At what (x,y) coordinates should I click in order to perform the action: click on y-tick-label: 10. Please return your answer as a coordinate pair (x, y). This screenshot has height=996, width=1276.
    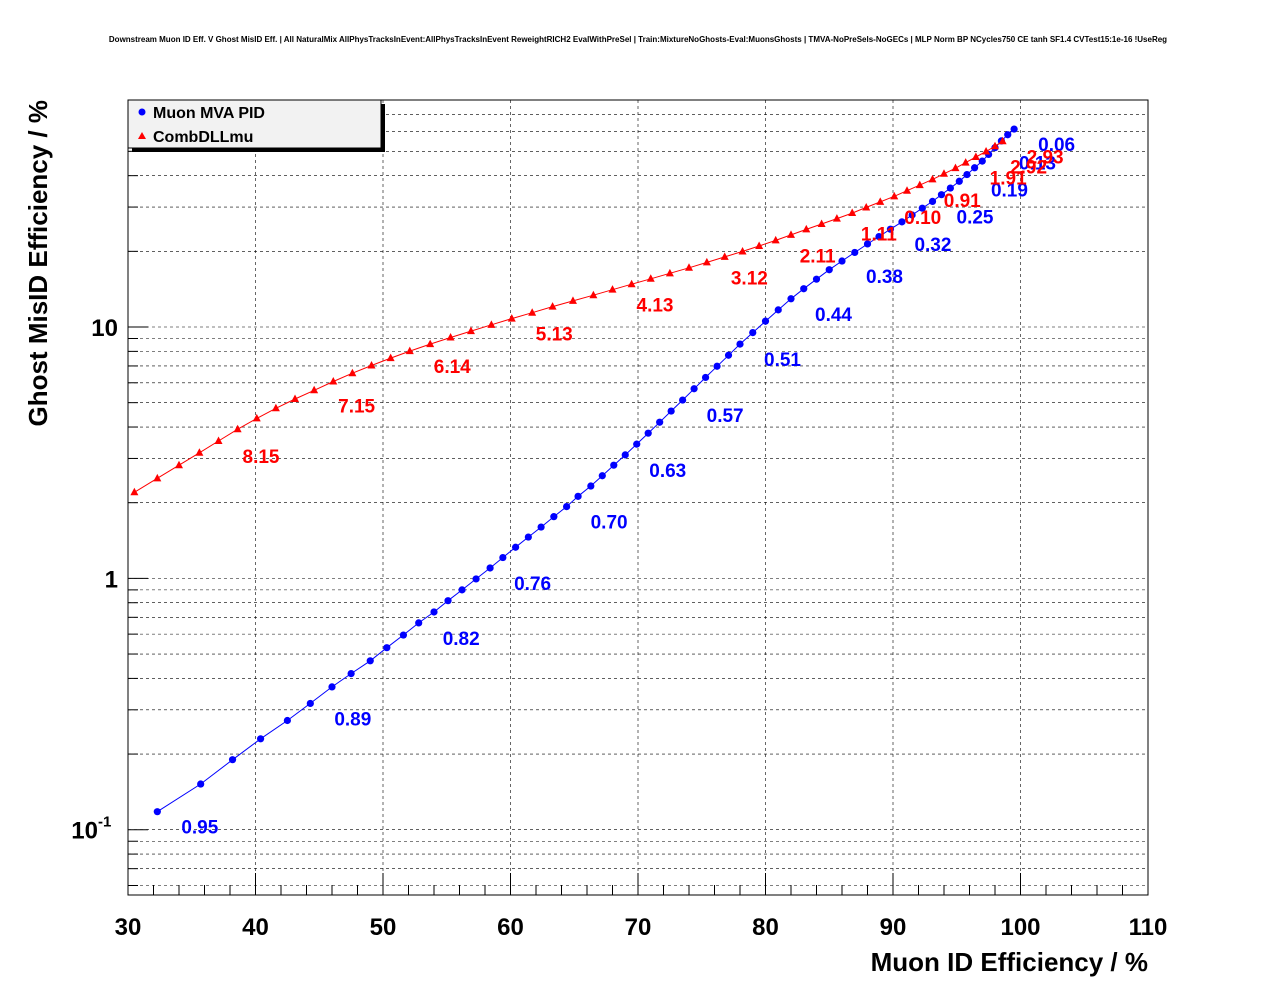
    Looking at the image, I should click on (104, 328).